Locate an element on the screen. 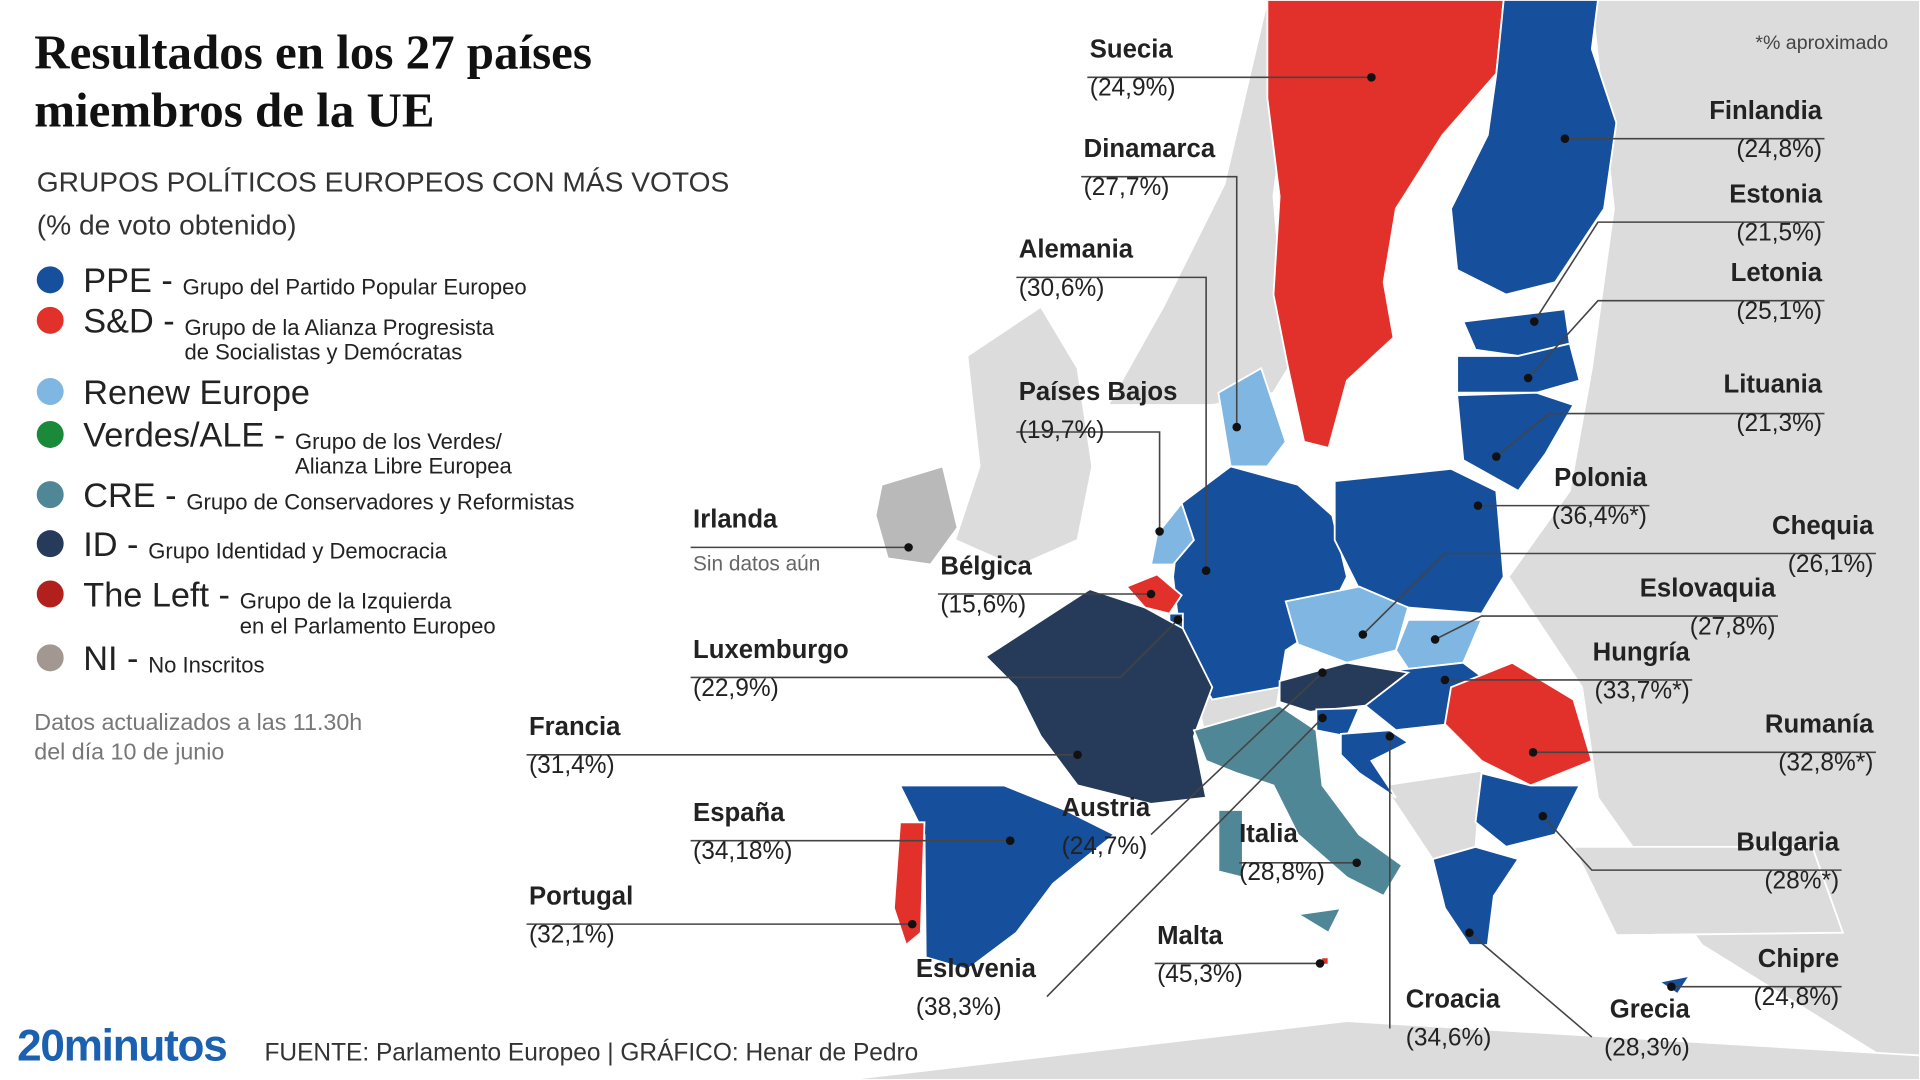 The height and width of the screenshot is (1080, 1920). country-name: Chequia is located at coordinates (1823, 526).